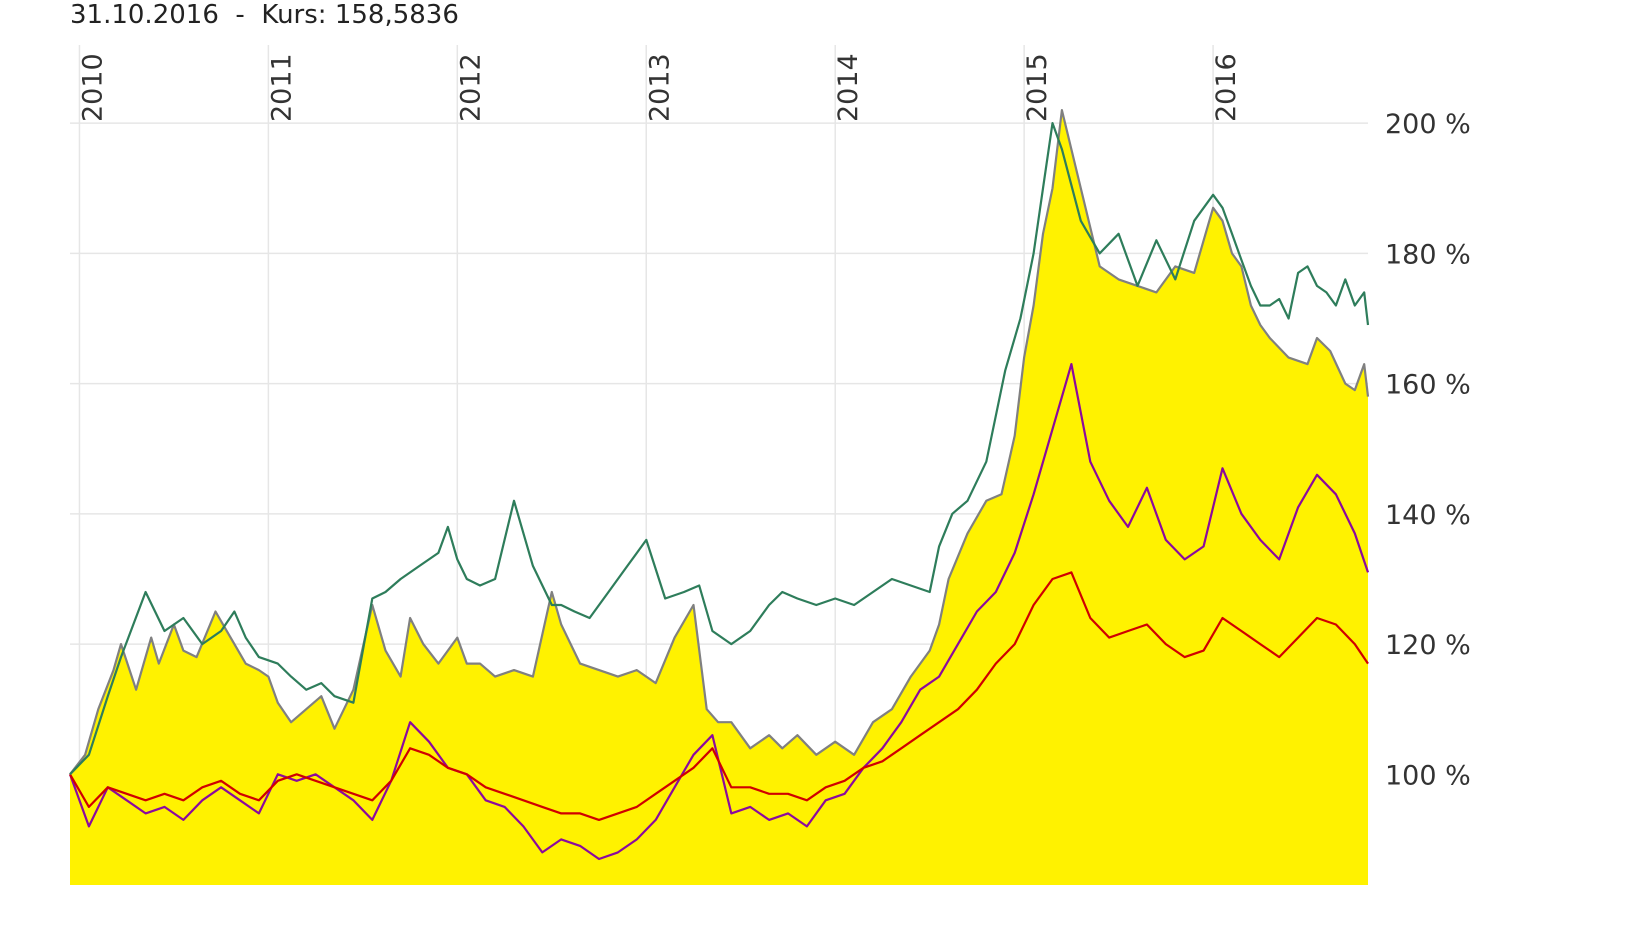 This screenshot has width=1640, height=937. I want to click on x-tick-label: 2011, so click(281, 87).